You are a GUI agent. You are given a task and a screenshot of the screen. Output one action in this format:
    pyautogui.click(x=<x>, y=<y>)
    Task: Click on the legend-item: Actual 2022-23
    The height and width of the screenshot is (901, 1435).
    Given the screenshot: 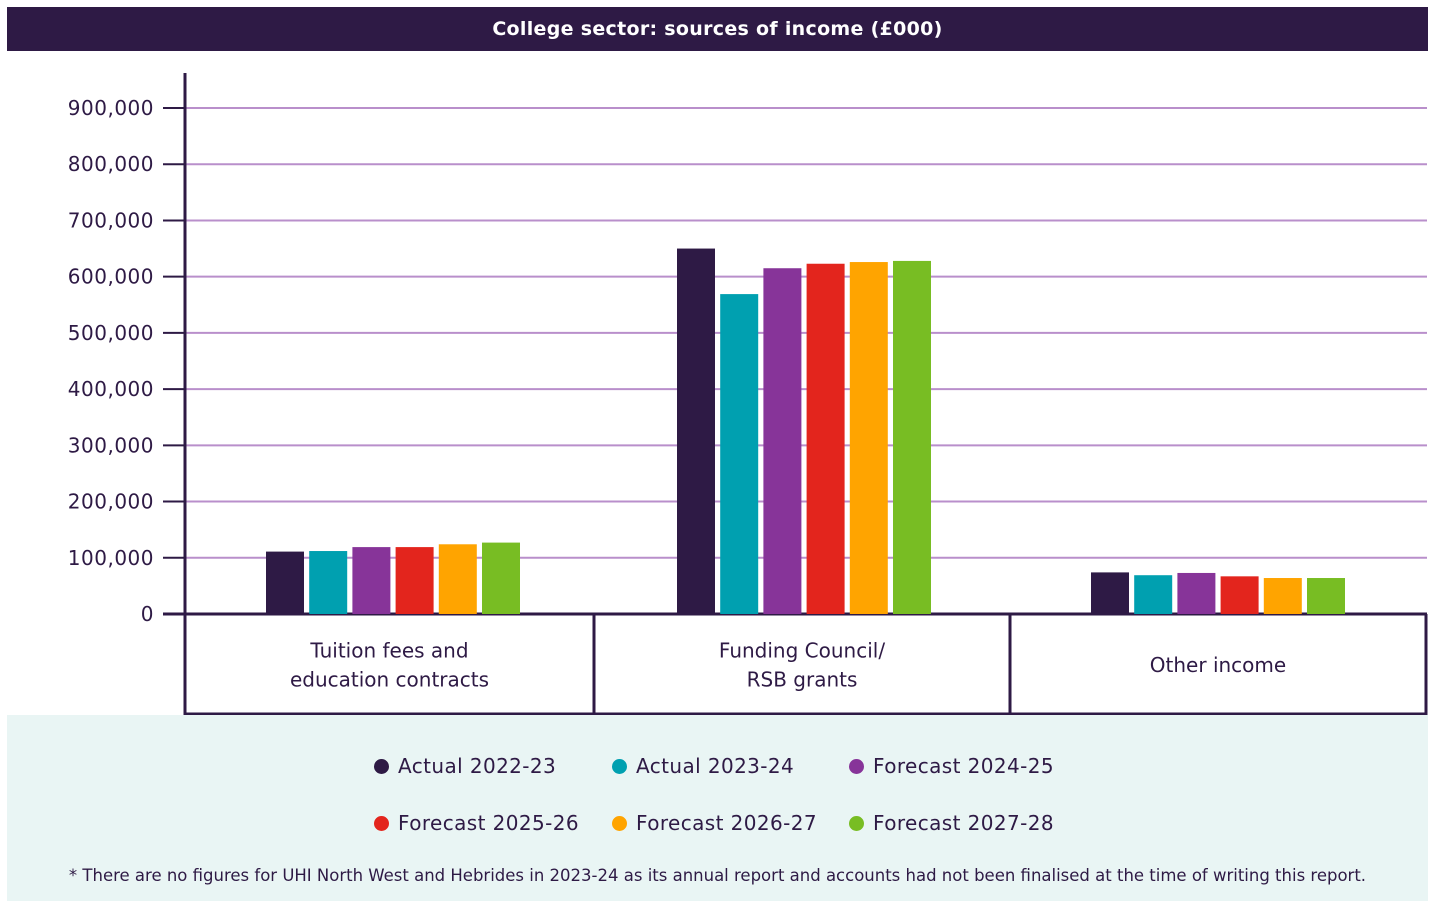 What is the action you would take?
    pyautogui.click(x=465, y=766)
    